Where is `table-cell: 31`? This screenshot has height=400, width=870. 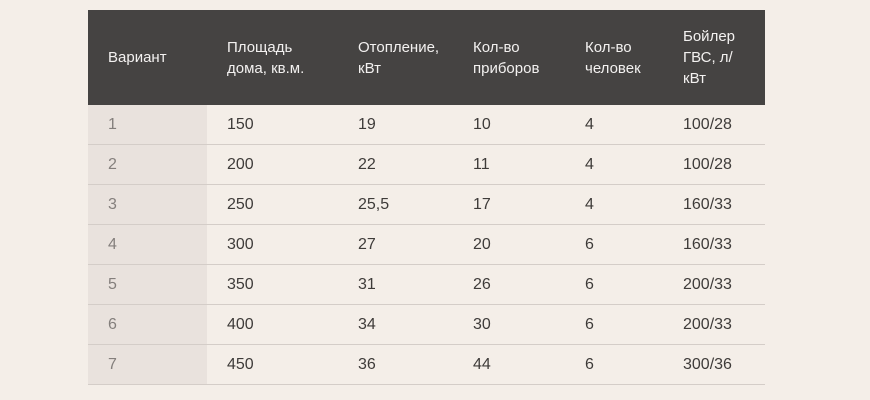 table-cell: 31 is located at coordinates (367, 284).